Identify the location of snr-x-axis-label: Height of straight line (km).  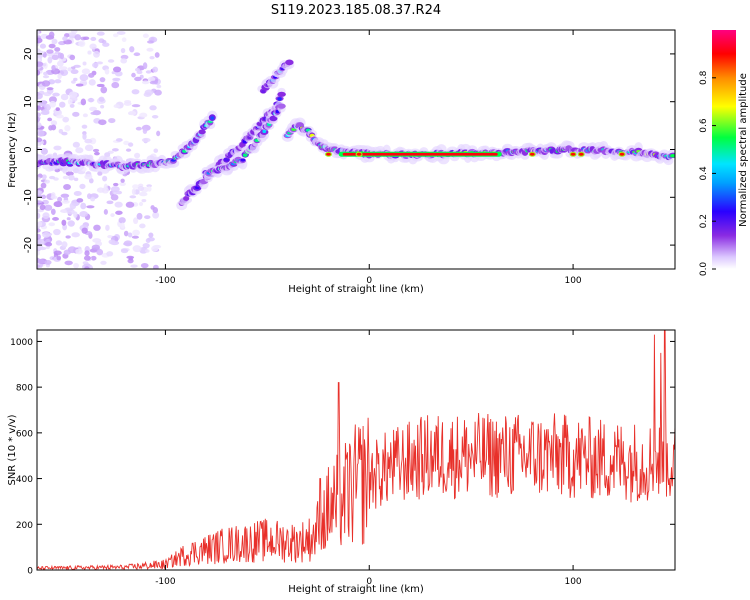
(356, 589).